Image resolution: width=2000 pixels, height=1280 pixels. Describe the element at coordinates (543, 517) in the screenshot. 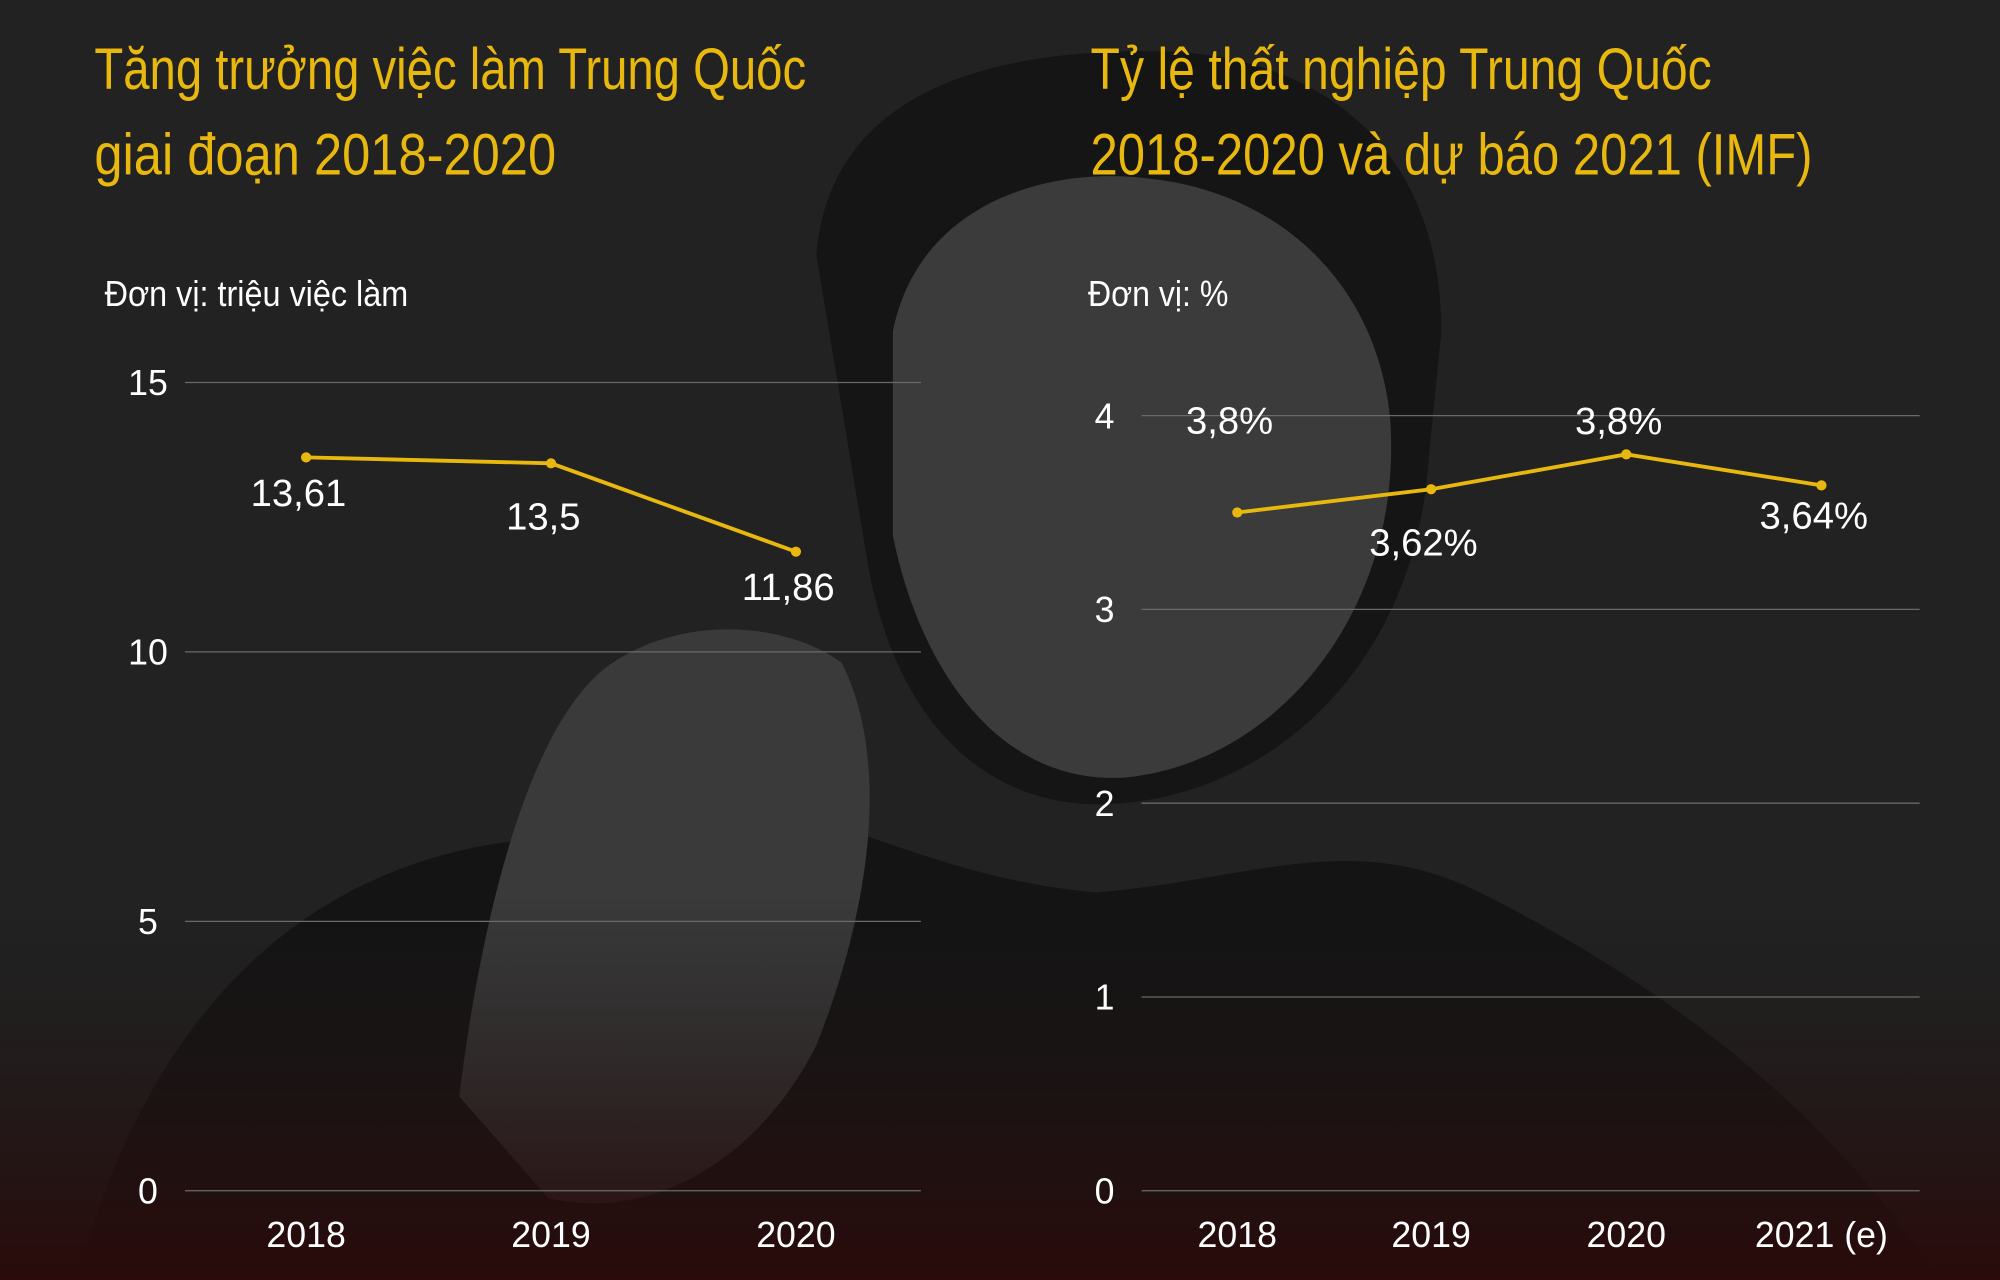

I see `data-label: 13,5` at that location.